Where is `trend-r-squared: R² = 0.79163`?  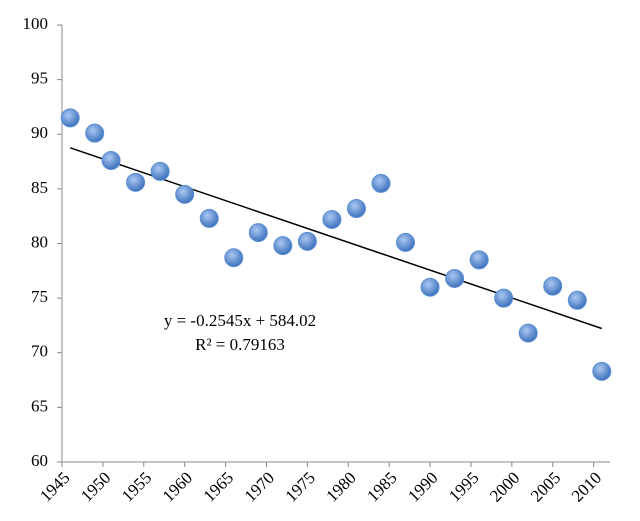
trend-r-squared: R² = 0.79163 is located at coordinates (240, 344).